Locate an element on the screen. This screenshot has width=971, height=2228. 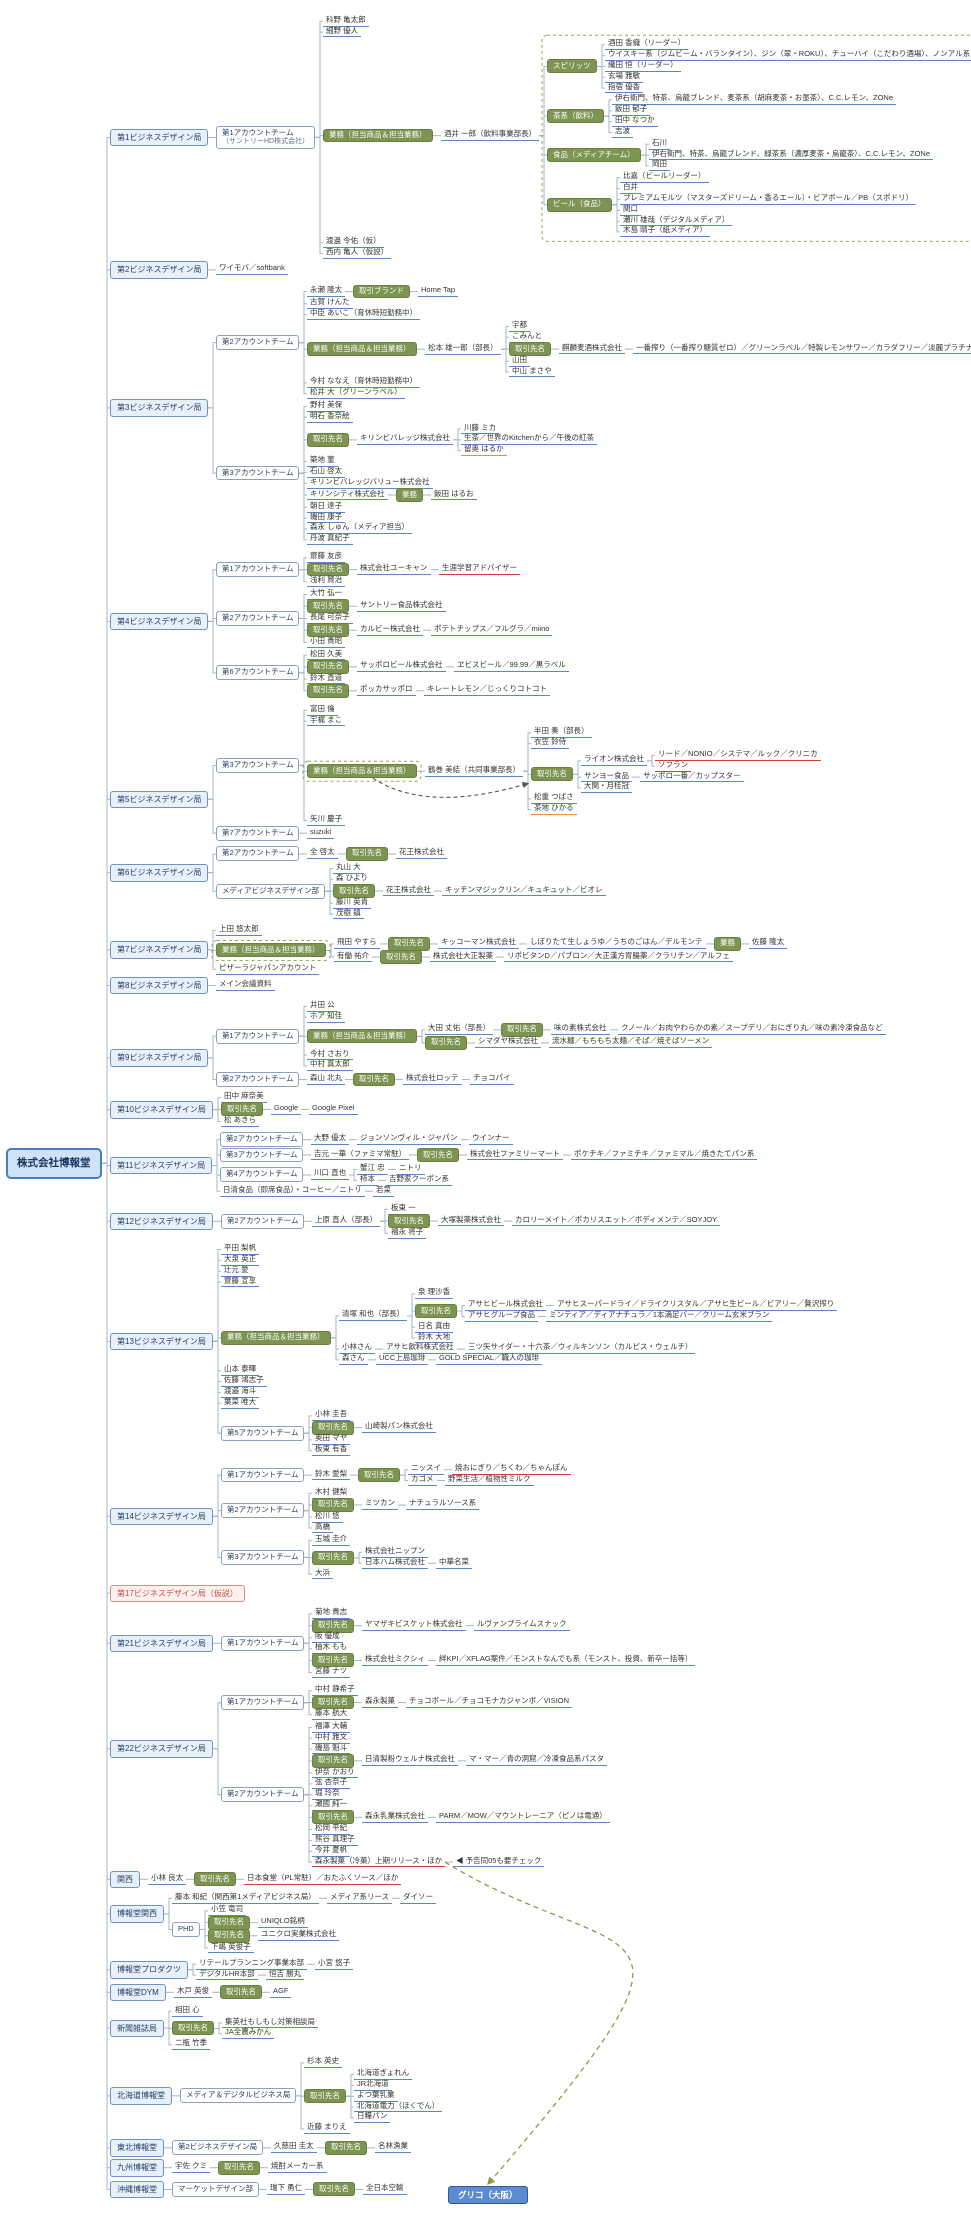
member-node: 小林 圭吾 is located at coordinates (331, 1415).